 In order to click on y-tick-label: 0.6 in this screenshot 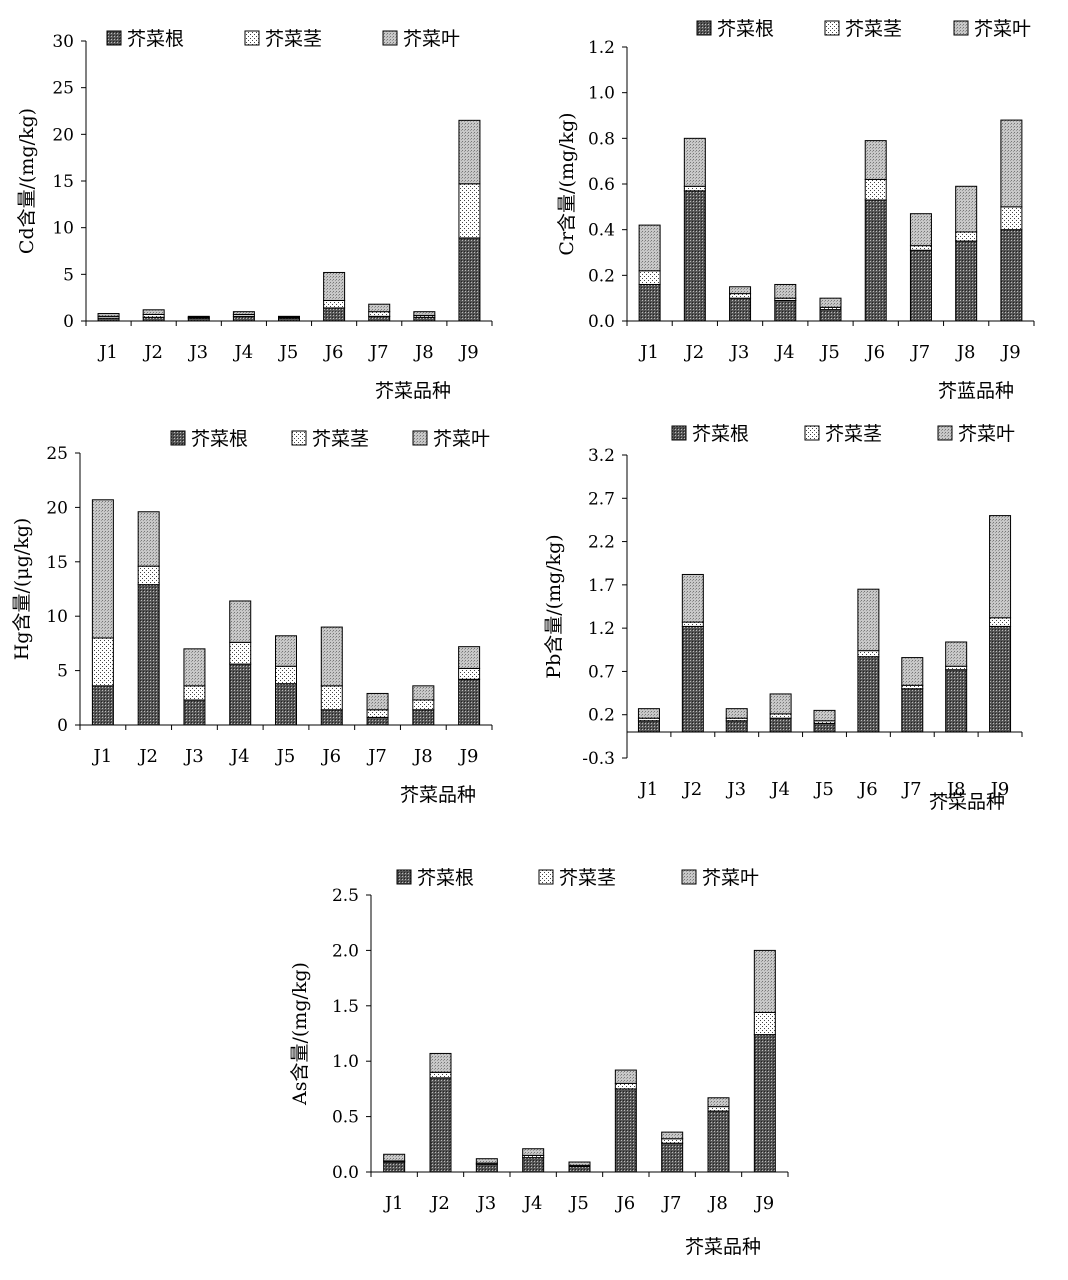, I will do `click(601, 185)`.